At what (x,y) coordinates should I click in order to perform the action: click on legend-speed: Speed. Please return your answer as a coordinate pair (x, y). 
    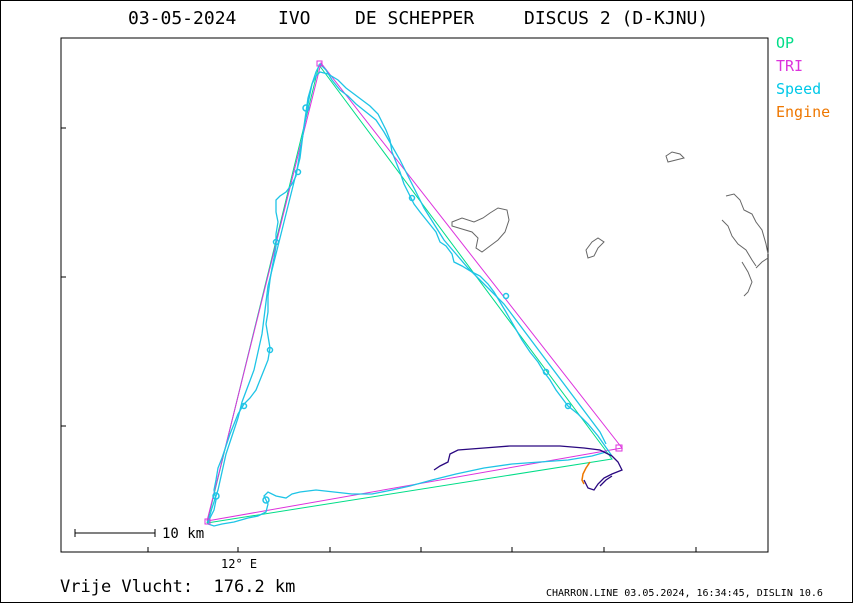
    Looking at the image, I should click on (799, 89).